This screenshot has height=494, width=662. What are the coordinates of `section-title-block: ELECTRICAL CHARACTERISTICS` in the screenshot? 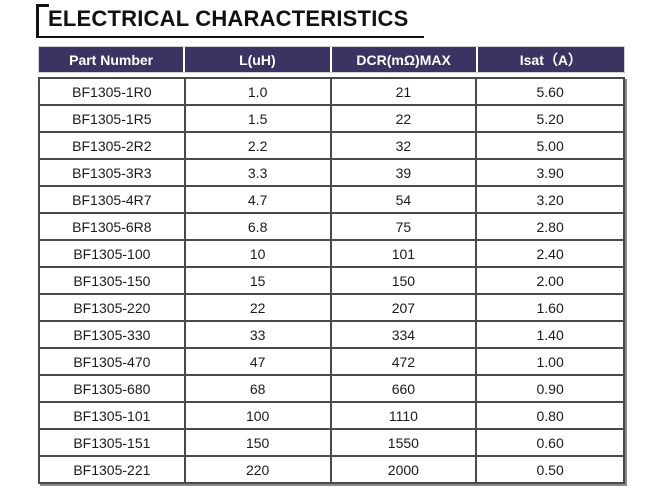 It's located at (230, 21).